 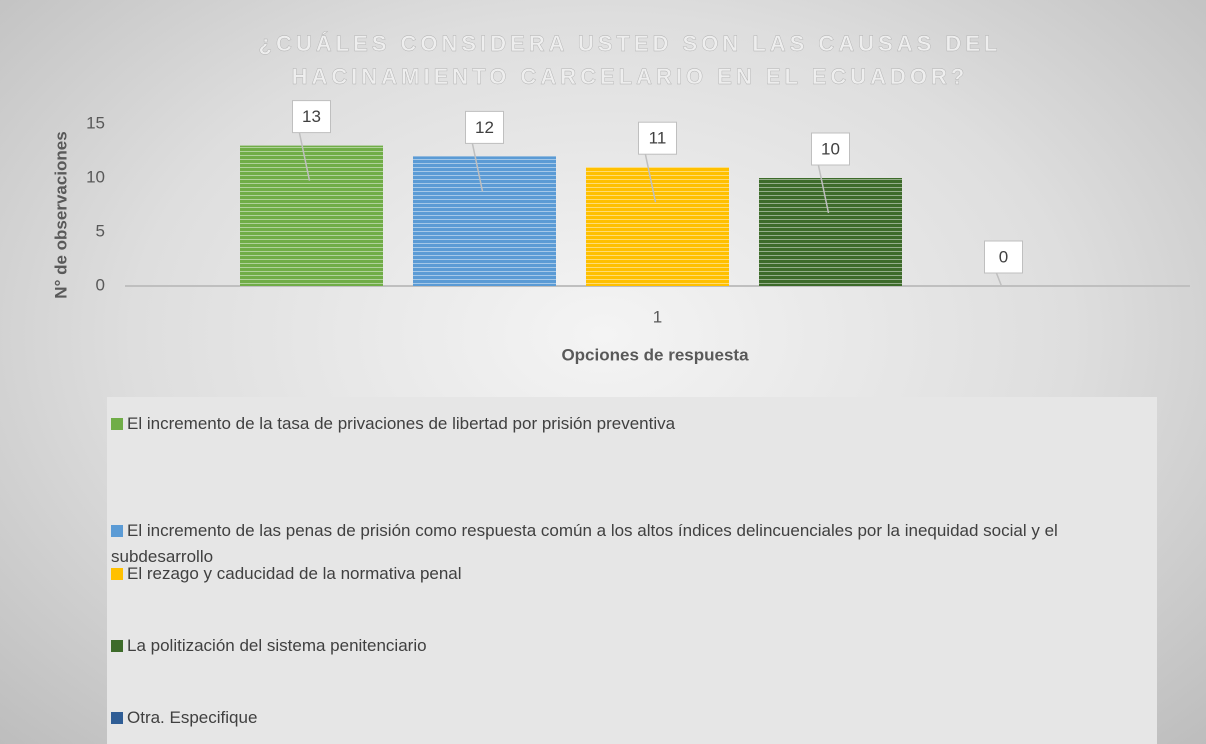 I want to click on data-label: 13, so click(x=311, y=116).